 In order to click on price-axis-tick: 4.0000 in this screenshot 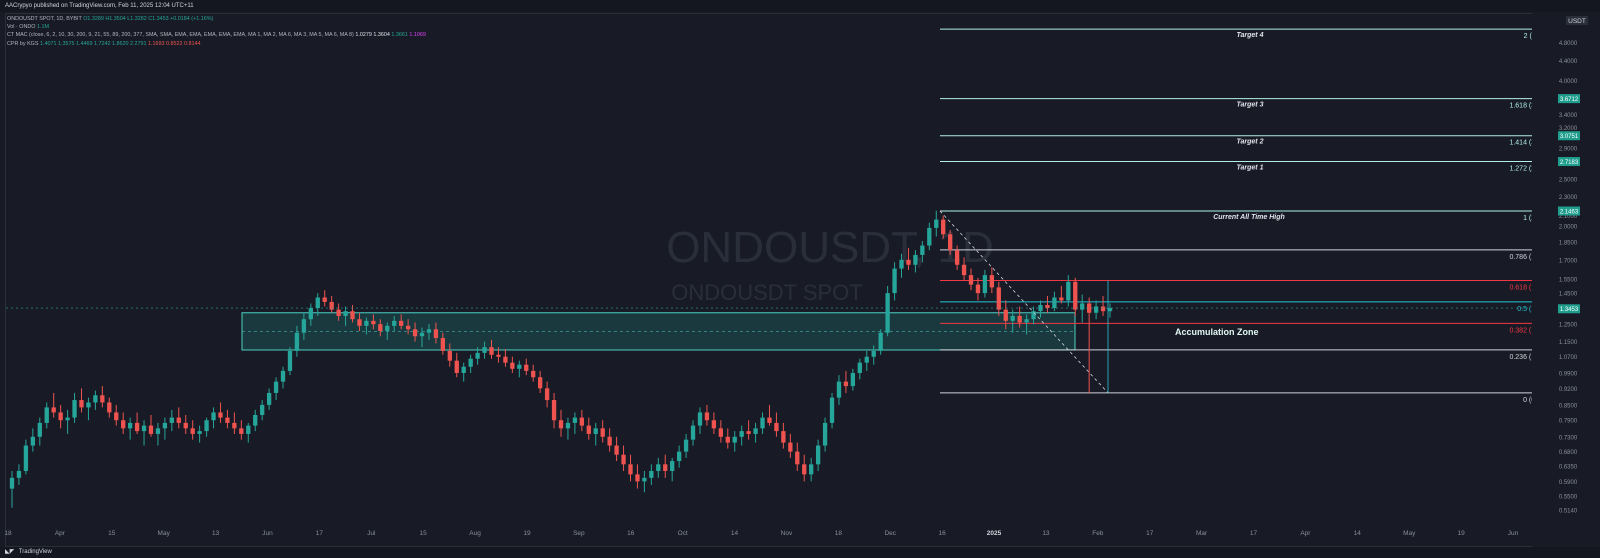, I will do `click(1568, 82)`.